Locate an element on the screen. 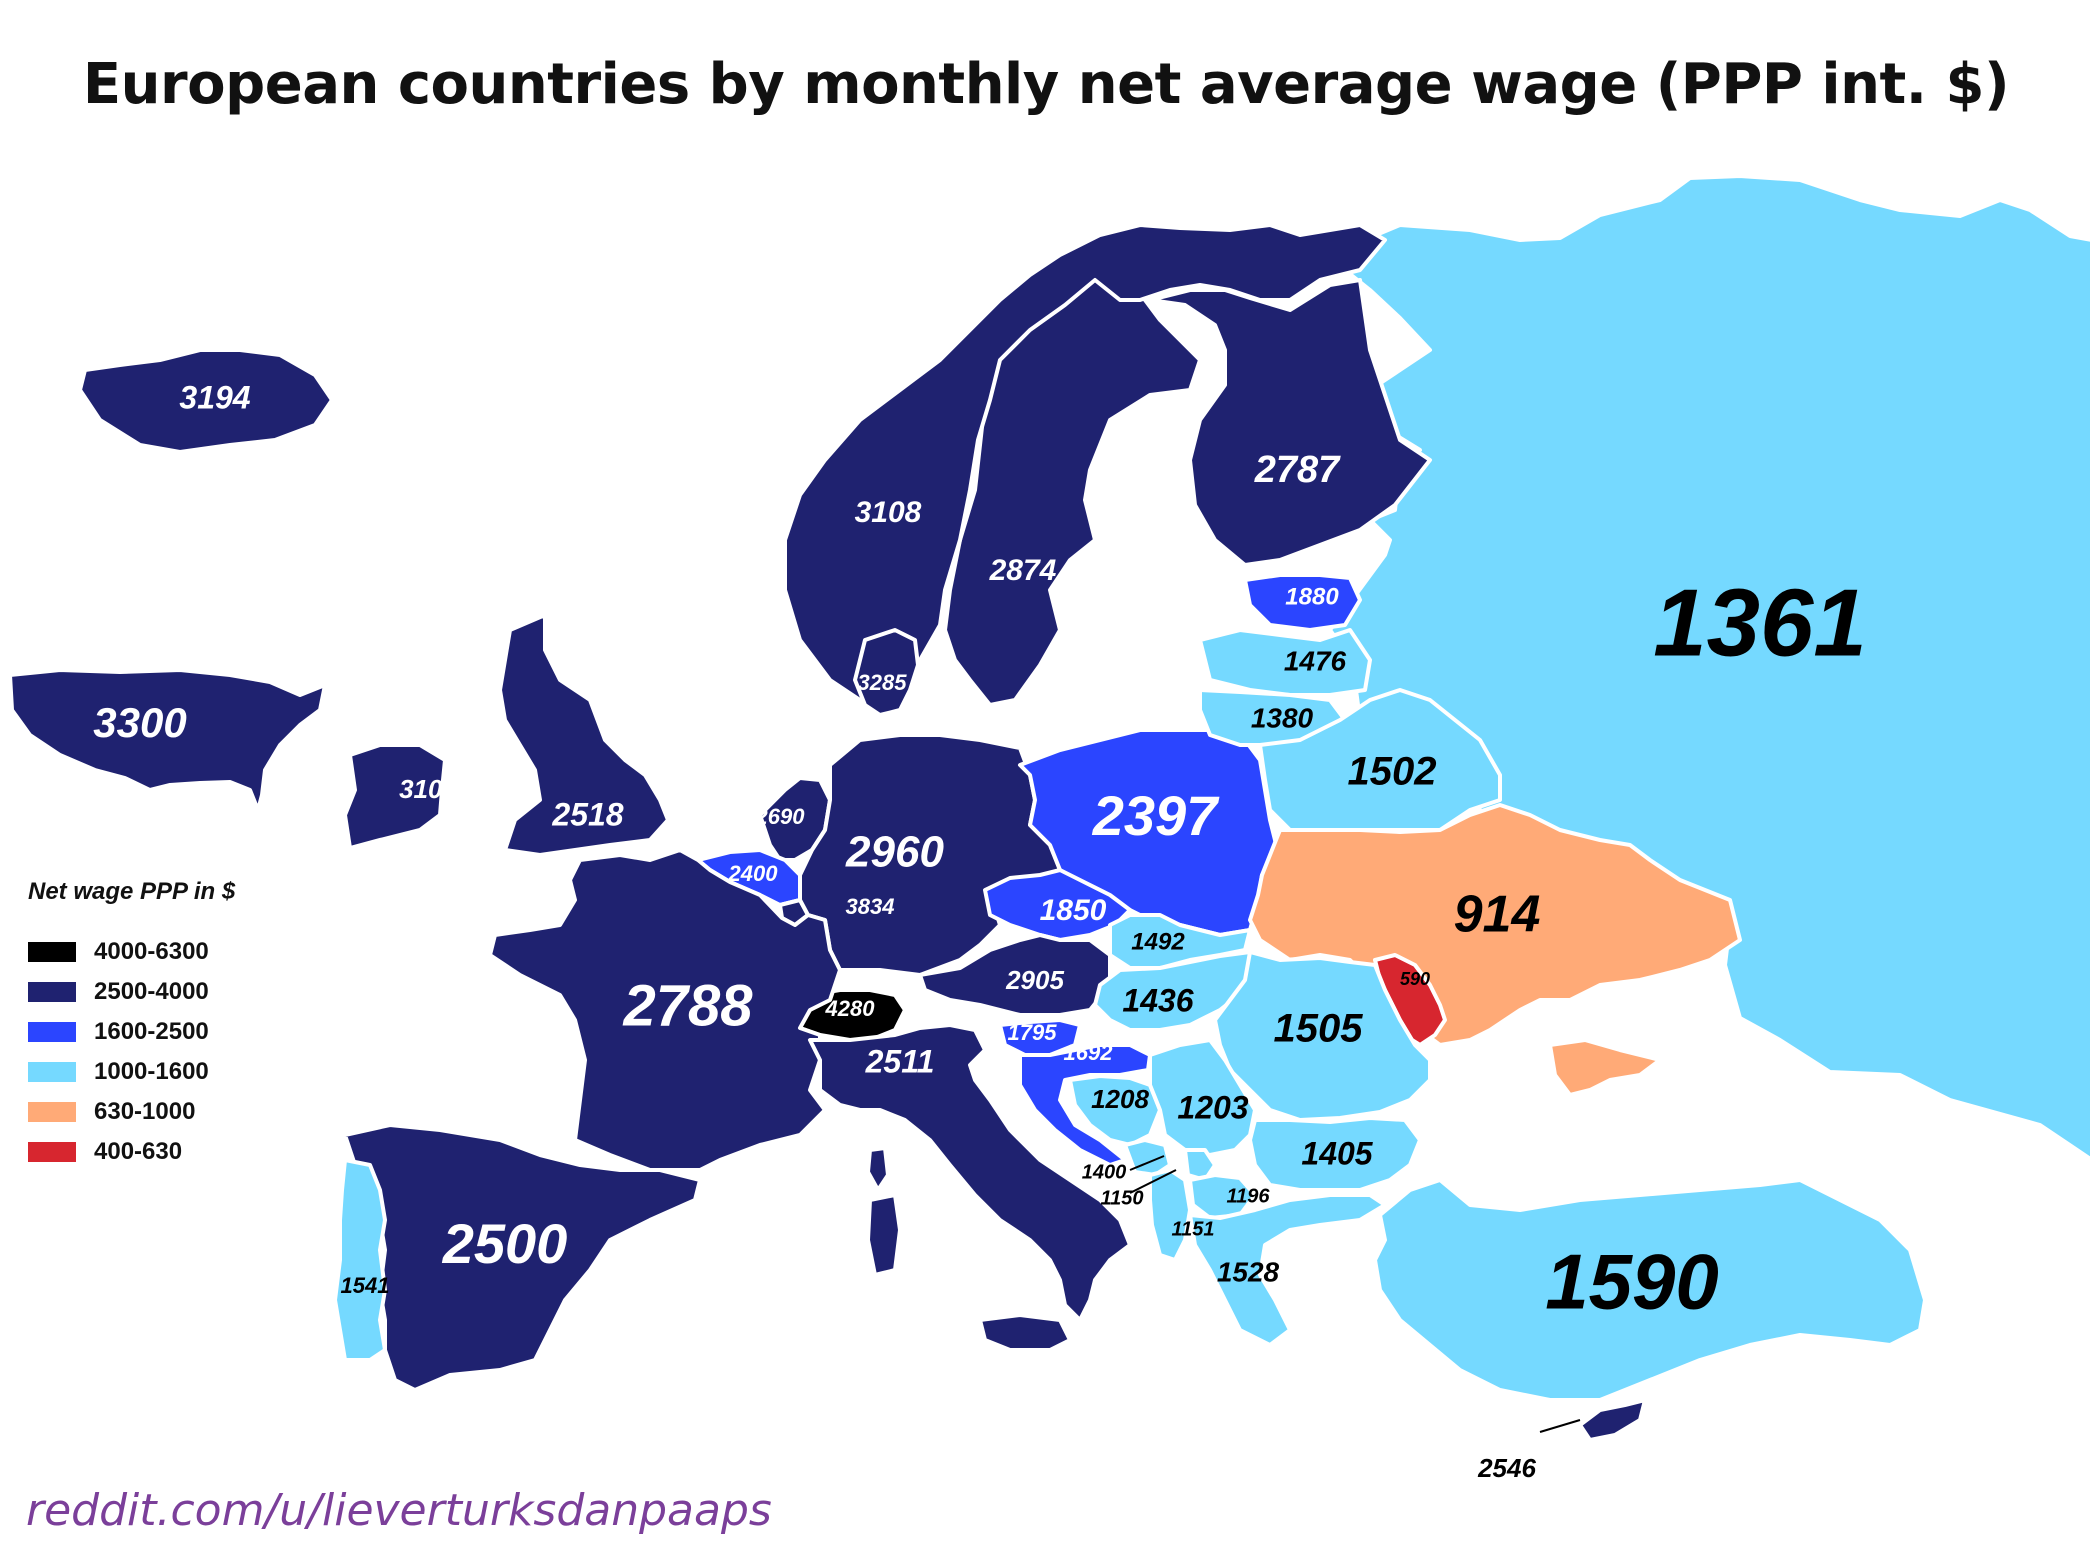 This screenshot has height=1568, width=2092. region-kosovo is located at coordinates (1200, 1165).